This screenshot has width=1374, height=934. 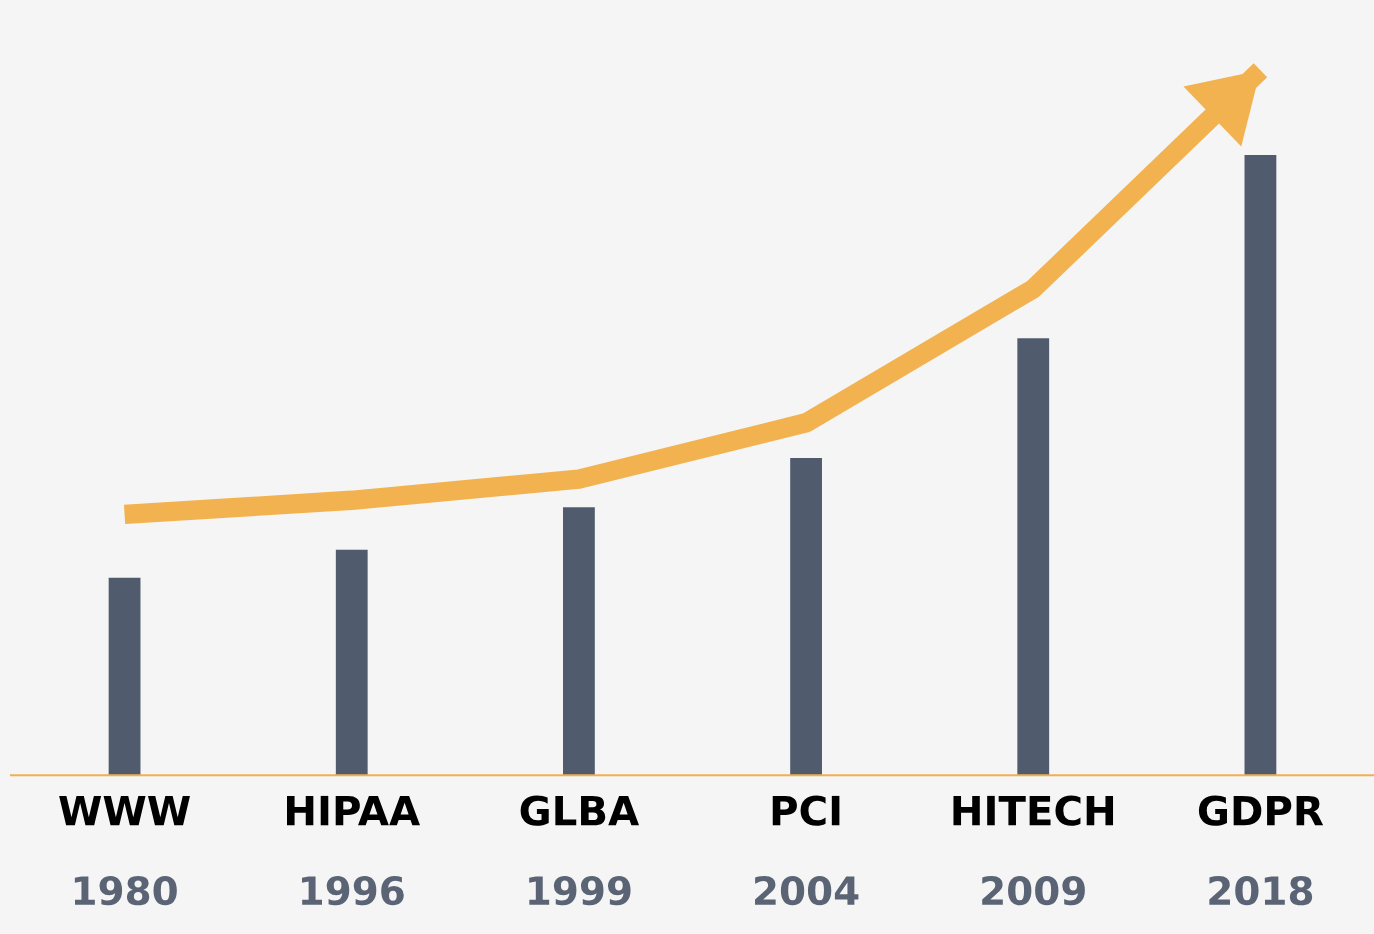 I want to click on x-tick-label: PCI, so click(x=806, y=810).